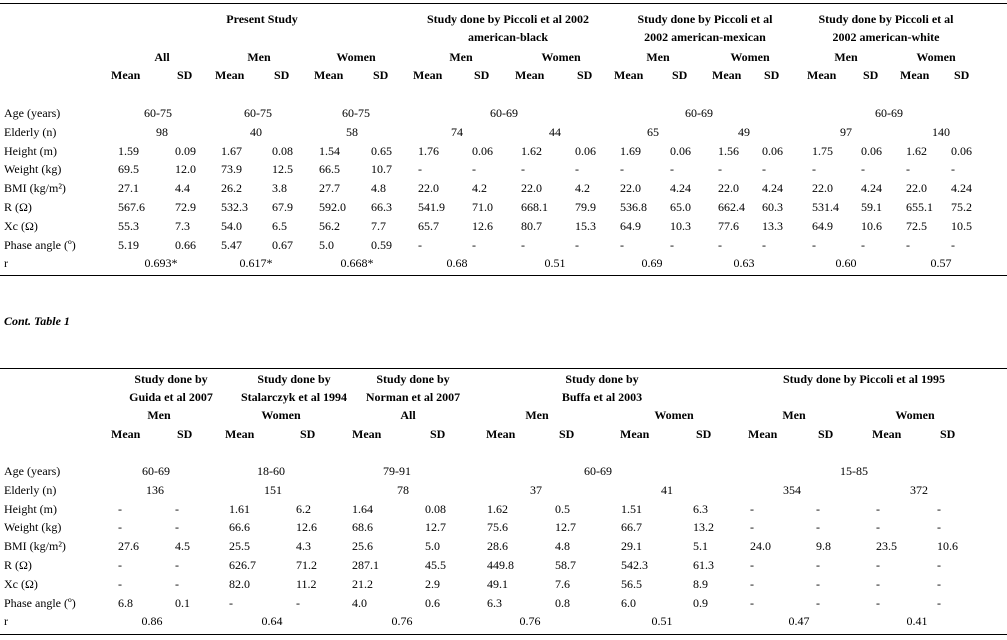  I want to click on table-cell: 0.9, so click(700, 602).